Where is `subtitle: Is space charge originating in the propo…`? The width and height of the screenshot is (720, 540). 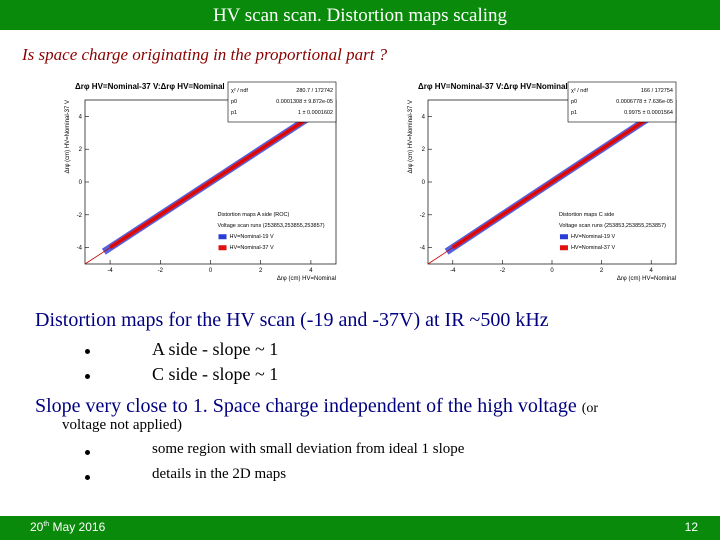
subtitle: Is space charge originating in the propo… is located at coordinates (205, 54).